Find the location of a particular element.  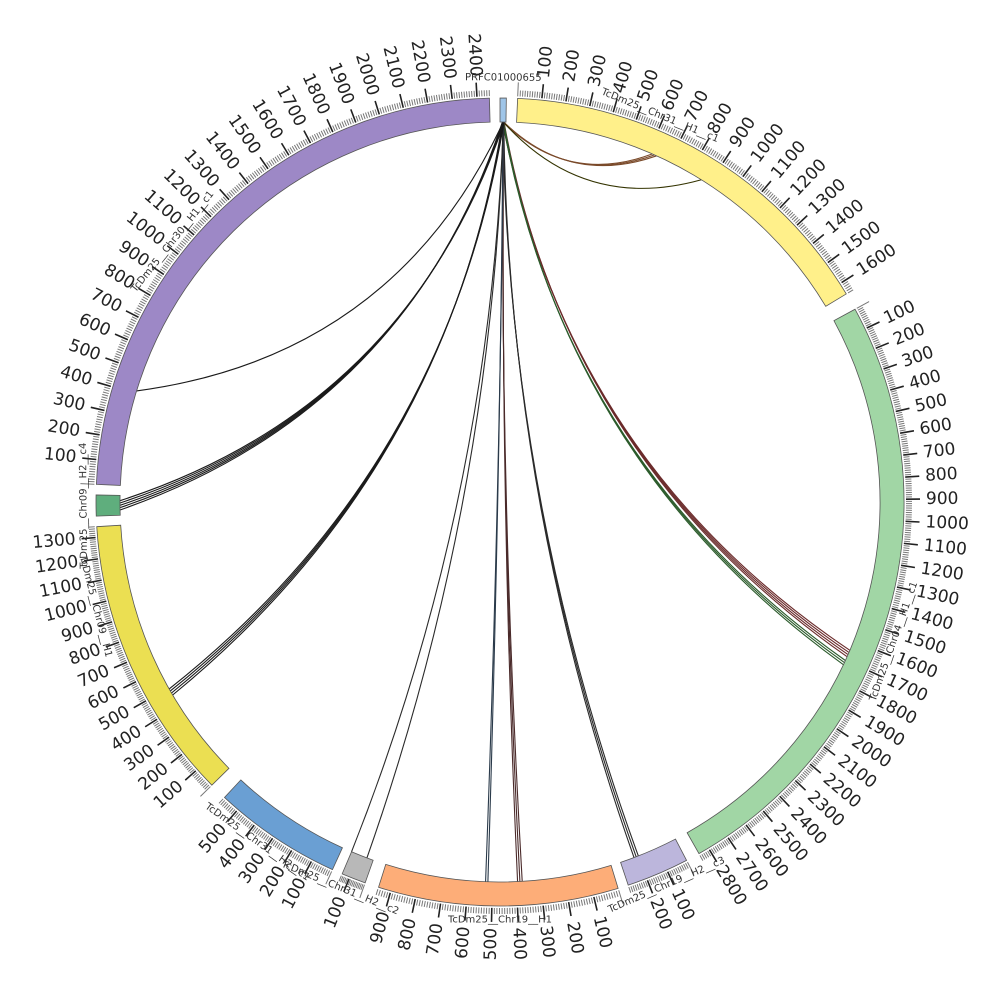

segment-tcdm25-chr09-h1 is located at coordinates (163, 655).